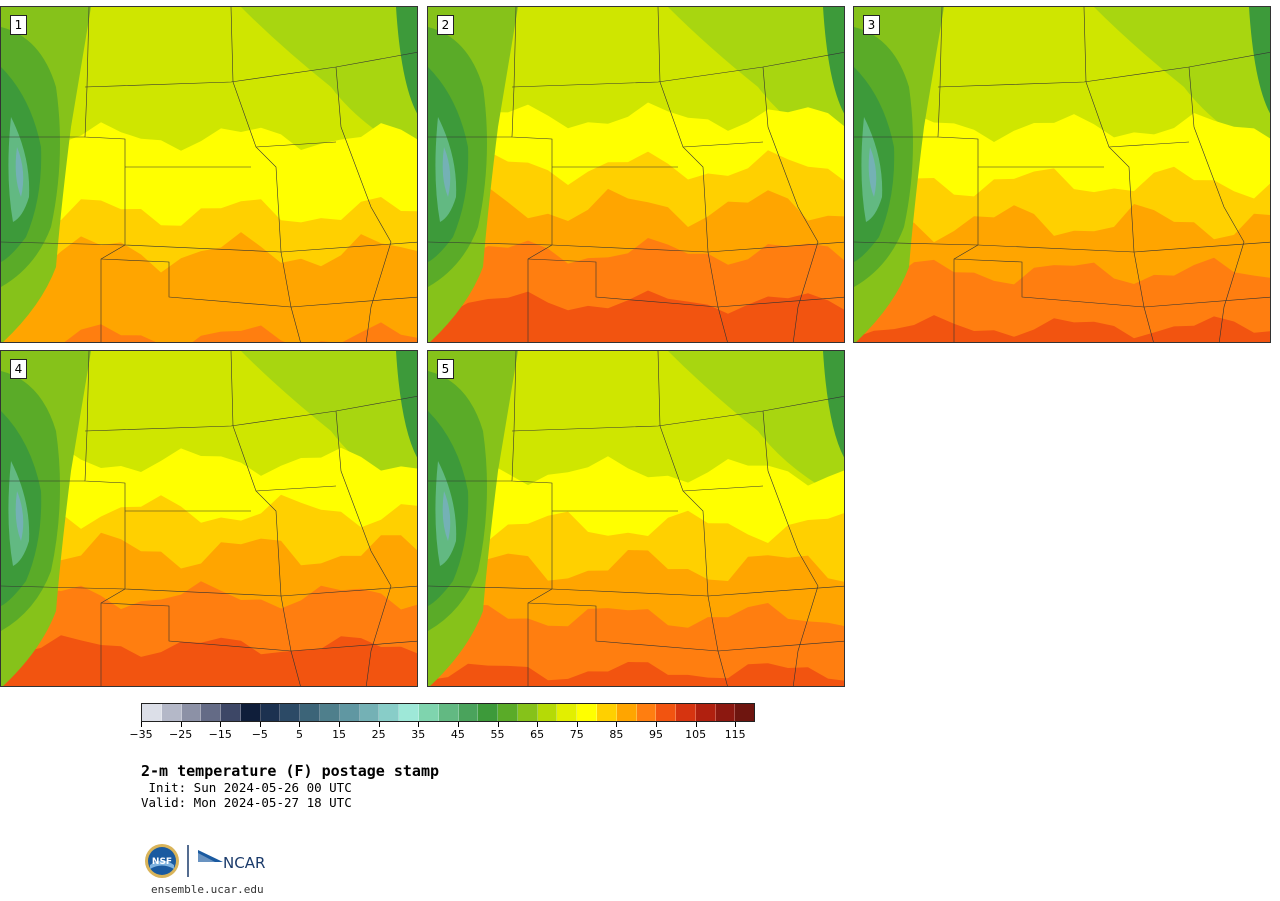  What do you see at coordinates (244, 863) in the screenshot?
I see `ncar-text: NCAR` at bounding box center [244, 863].